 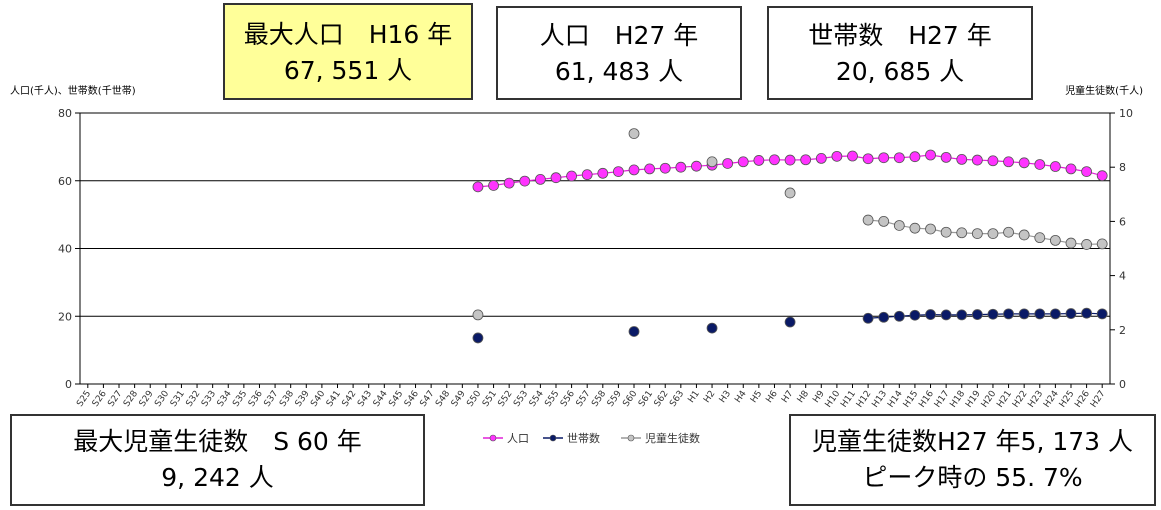 I want to click on x-tick-label: S33, so click(x=209, y=399).